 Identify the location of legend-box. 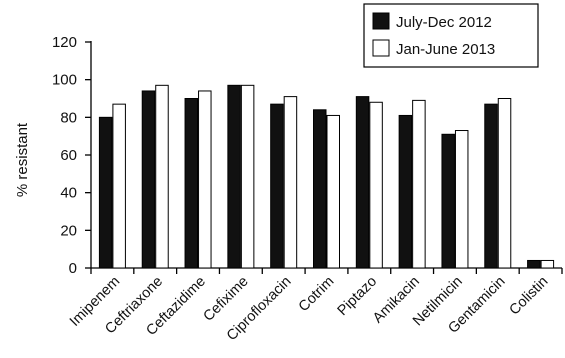
(451, 35).